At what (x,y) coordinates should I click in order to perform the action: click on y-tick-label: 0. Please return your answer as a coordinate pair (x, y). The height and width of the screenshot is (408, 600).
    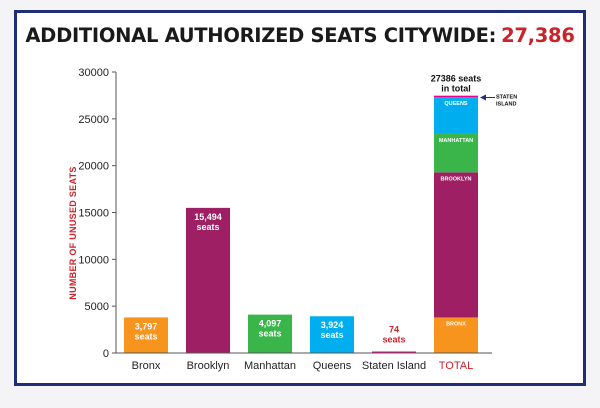
    Looking at the image, I should click on (106, 354).